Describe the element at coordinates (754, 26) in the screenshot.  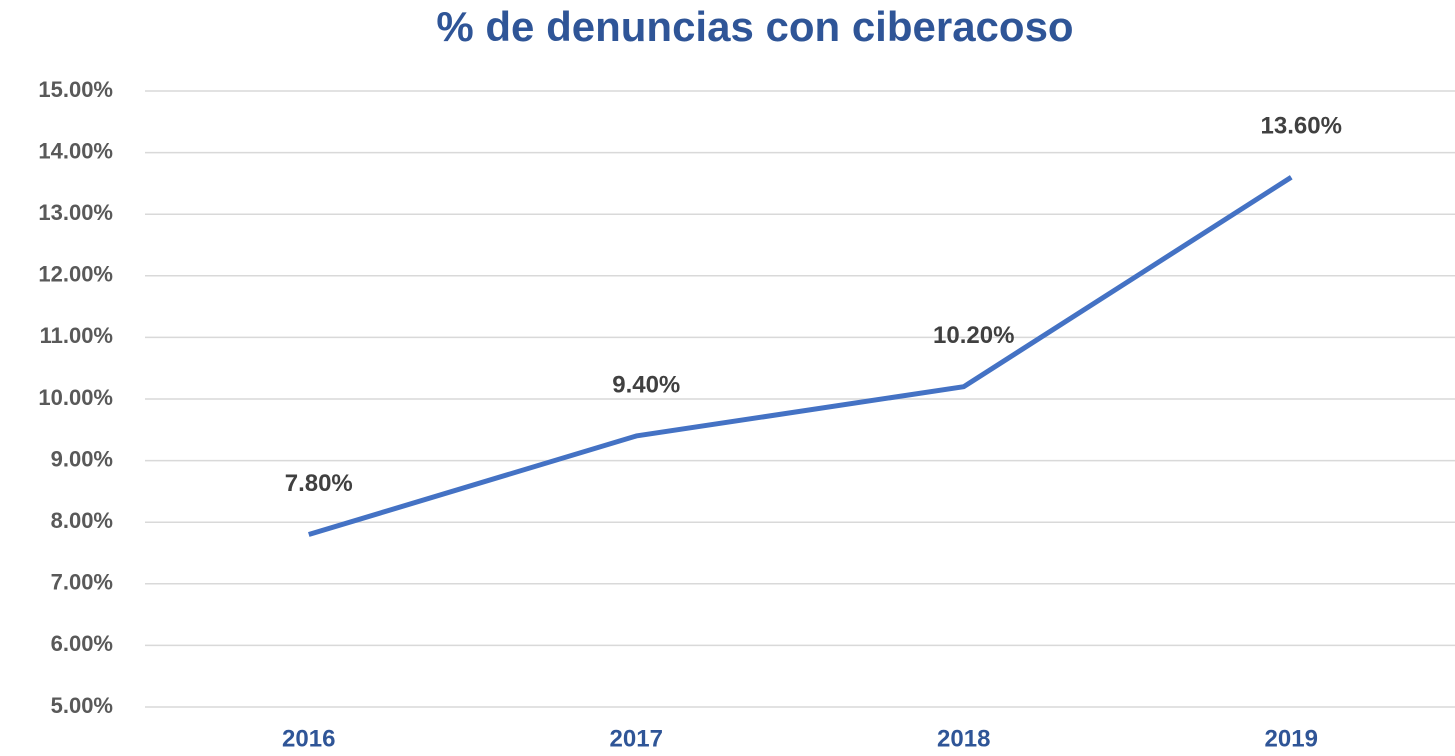
I see `chart-title: % de denuncias con ciberacoso` at that location.